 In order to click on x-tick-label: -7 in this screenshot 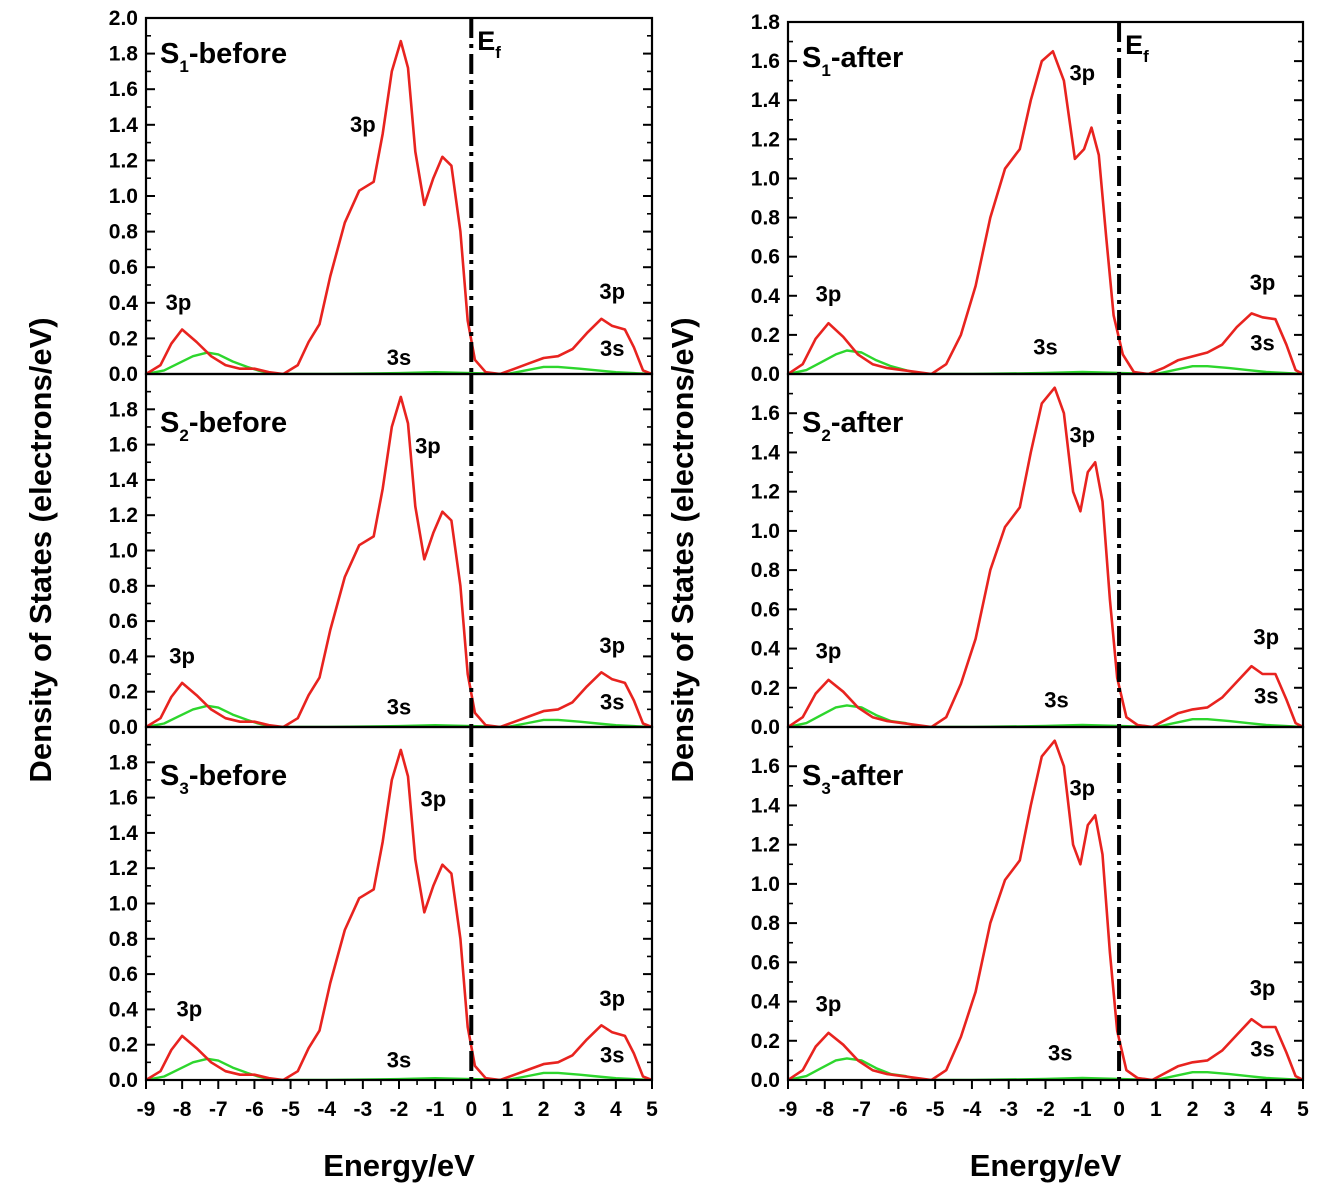, I will do `click(218, 1109)`.